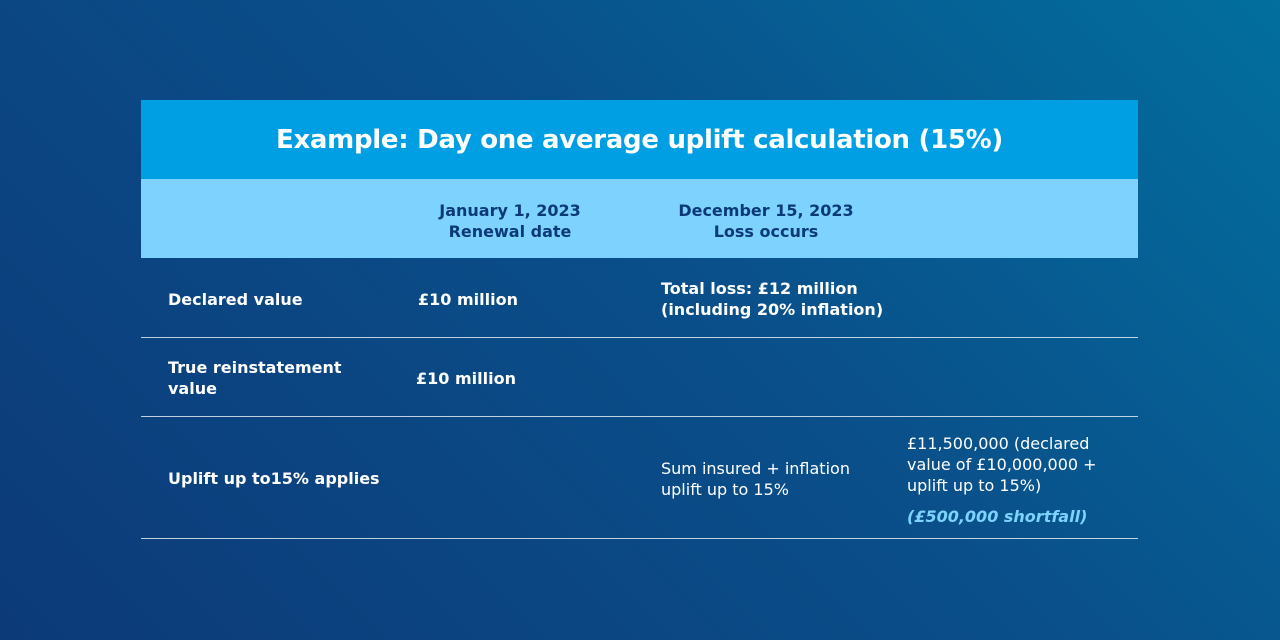 This screenshot has height=640, width=1280. What do you see at coordinates (725, 489) in the screenshot?
I see `loss-value-line2: uplift up to 15%` at bounding box center [725, 489].